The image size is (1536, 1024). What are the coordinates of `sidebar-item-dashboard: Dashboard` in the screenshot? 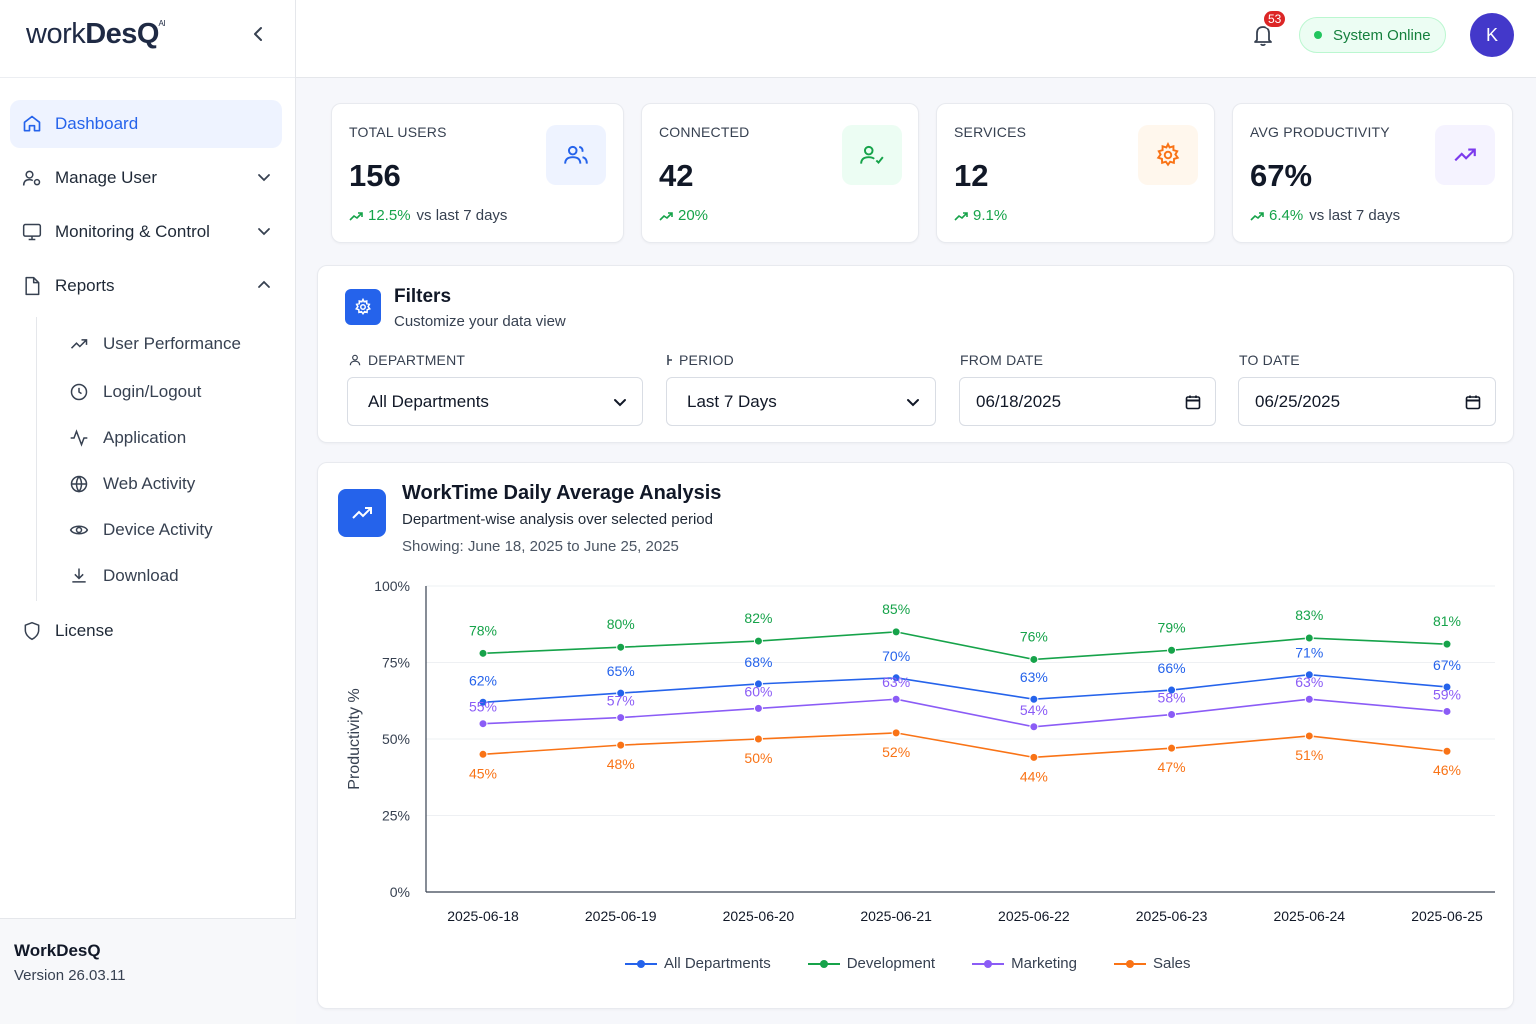 It's located at (146, 124).